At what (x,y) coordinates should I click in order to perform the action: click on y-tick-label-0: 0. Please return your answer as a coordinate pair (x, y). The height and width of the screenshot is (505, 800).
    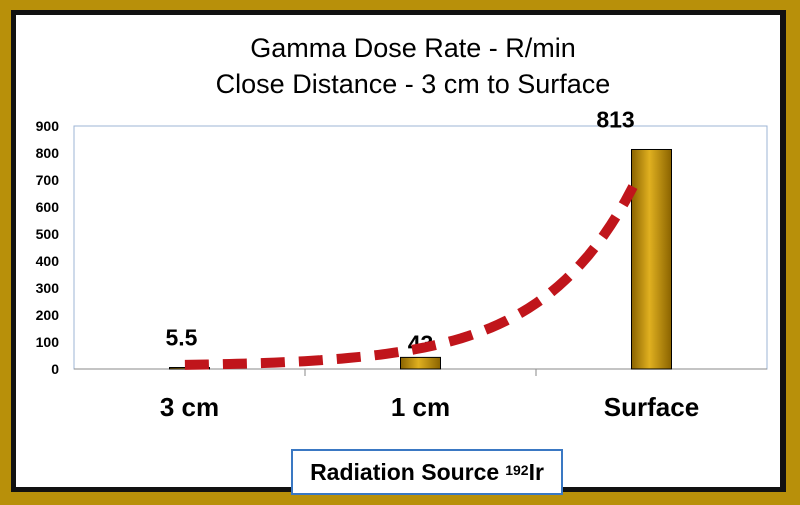
    Looking at the image, I should click on (55, 369).